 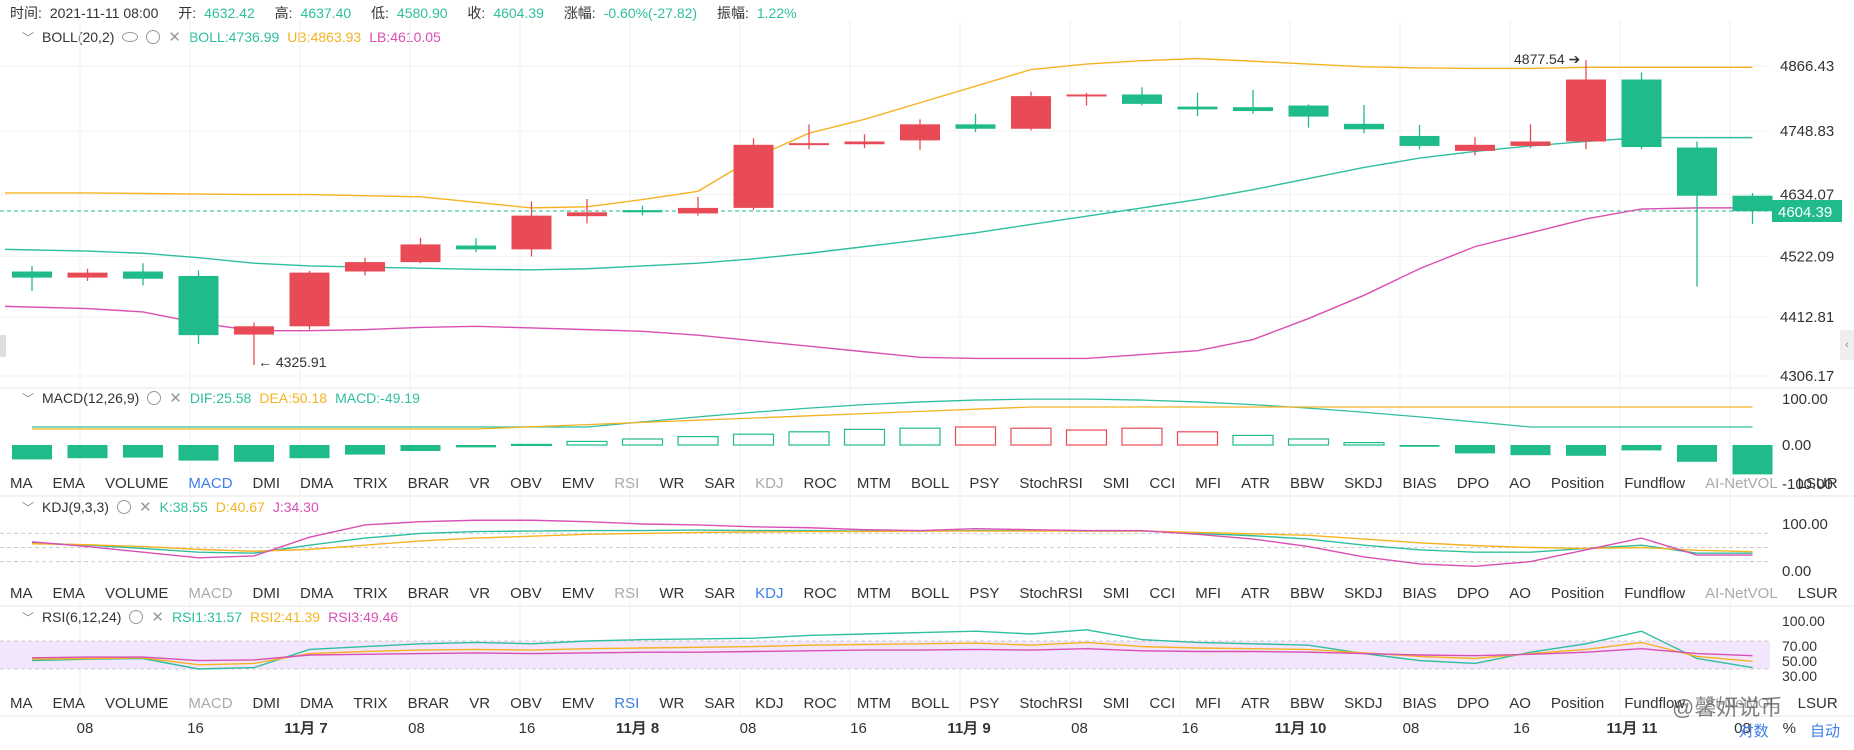 I want to click on percent-toggle: %, so click(x=1789, y=728).